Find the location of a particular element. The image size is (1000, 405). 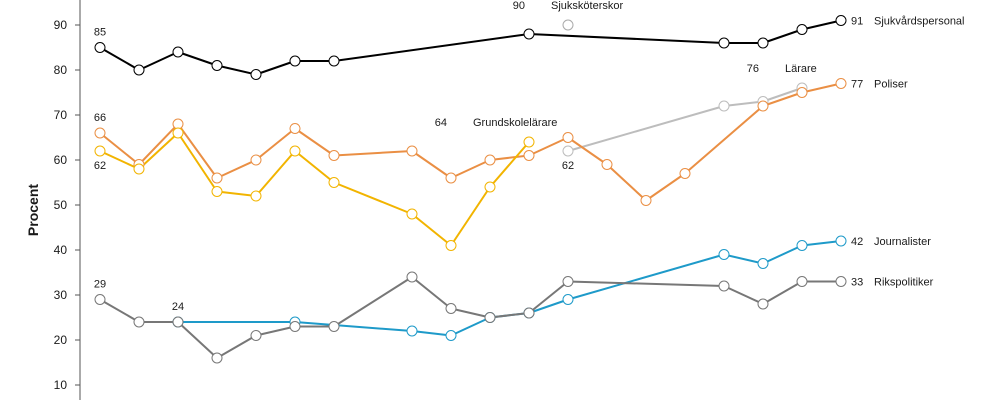

data-point-sjuksk-terskor is located at coordinates (568, 25).